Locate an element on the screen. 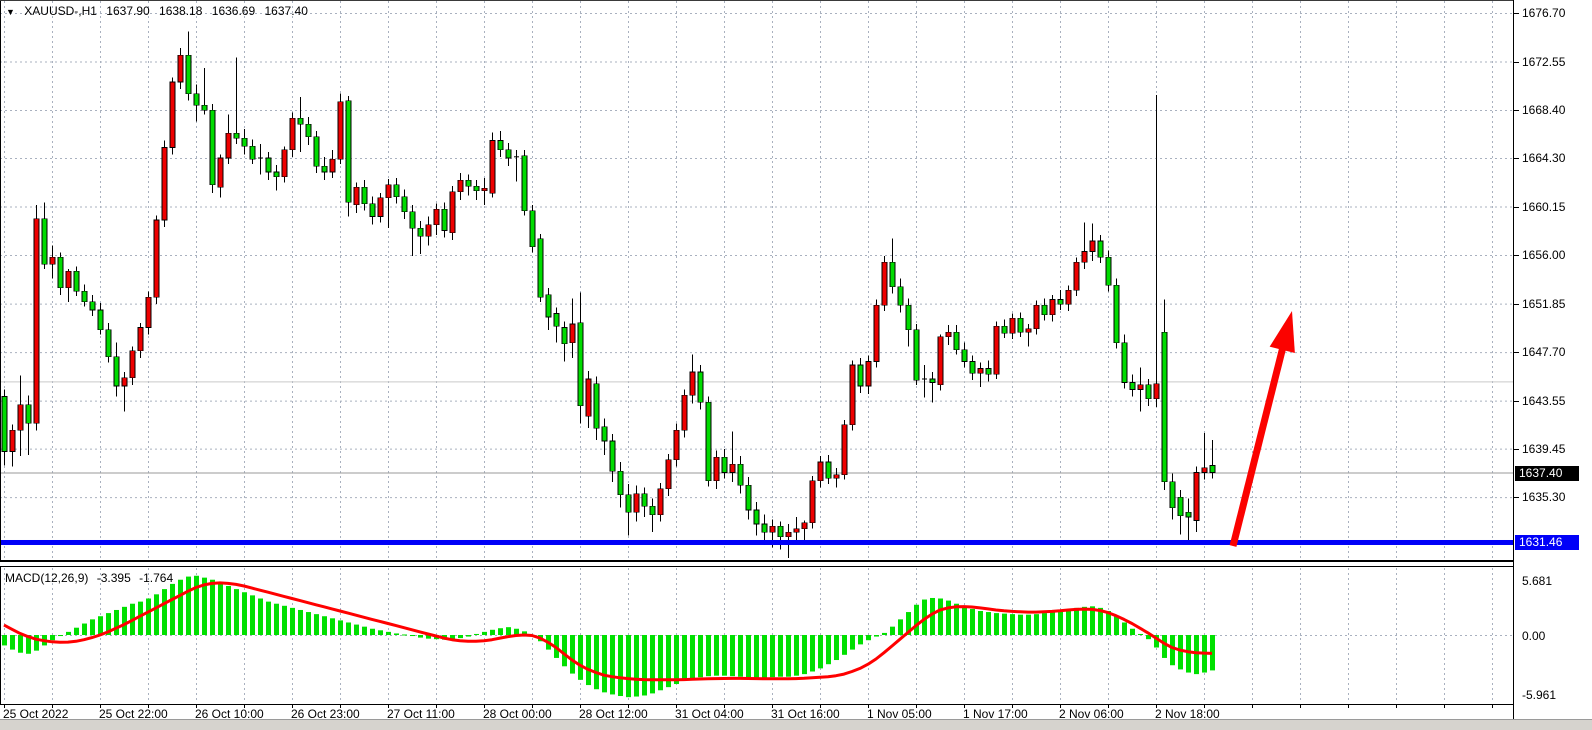  time-axis-label: 26 Oct 10:00 is located at coordinates (229, 714).